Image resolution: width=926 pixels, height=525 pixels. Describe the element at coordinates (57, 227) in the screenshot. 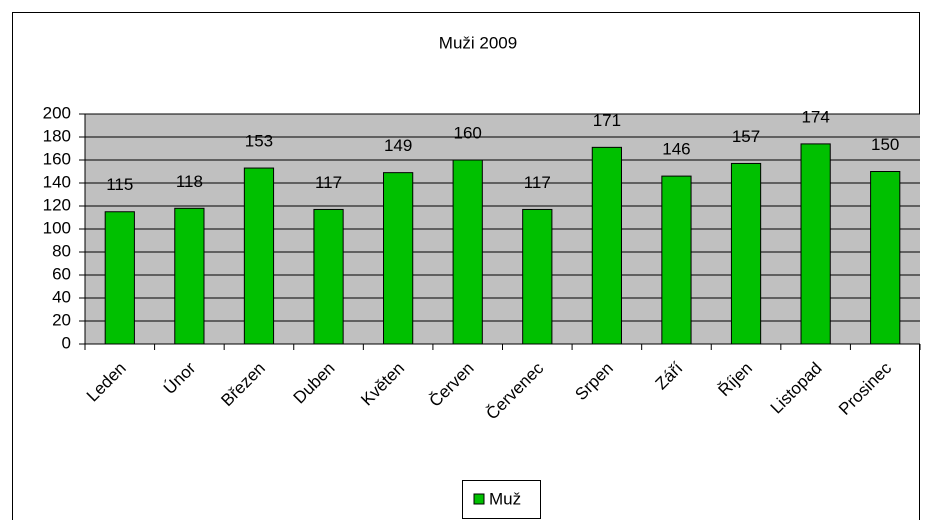

I see `y-tick-label: 100` at that location.